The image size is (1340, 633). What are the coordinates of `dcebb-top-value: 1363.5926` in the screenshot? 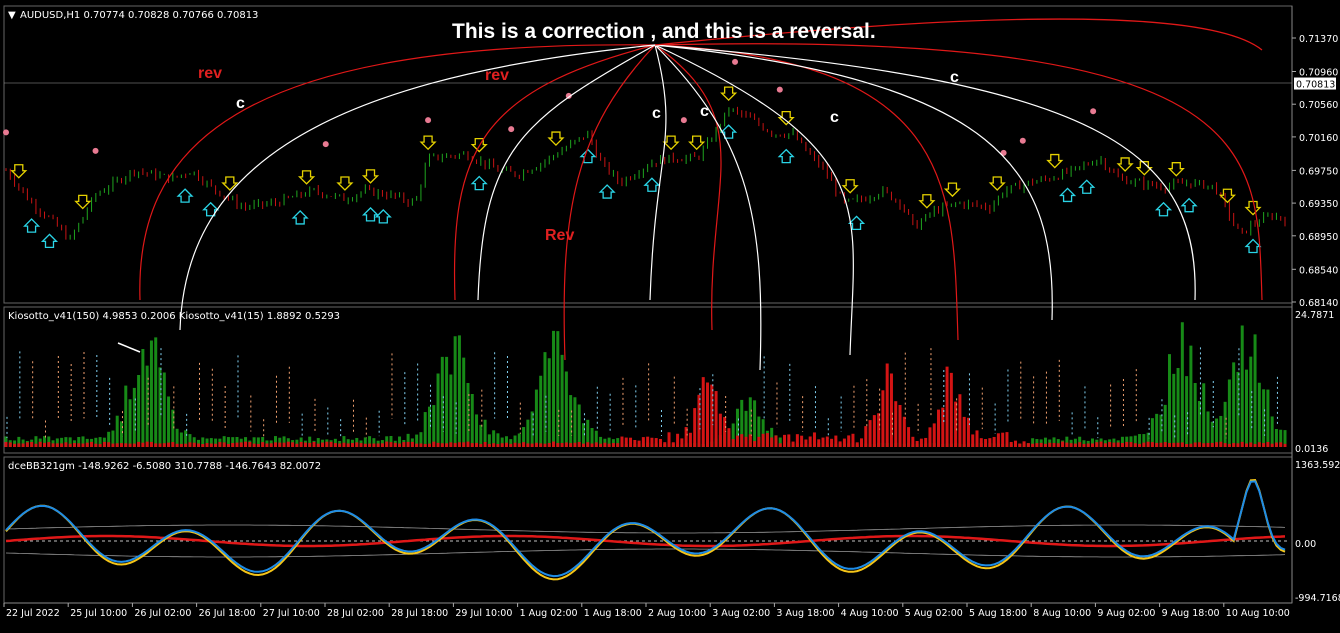 It's located at (1317, 465).